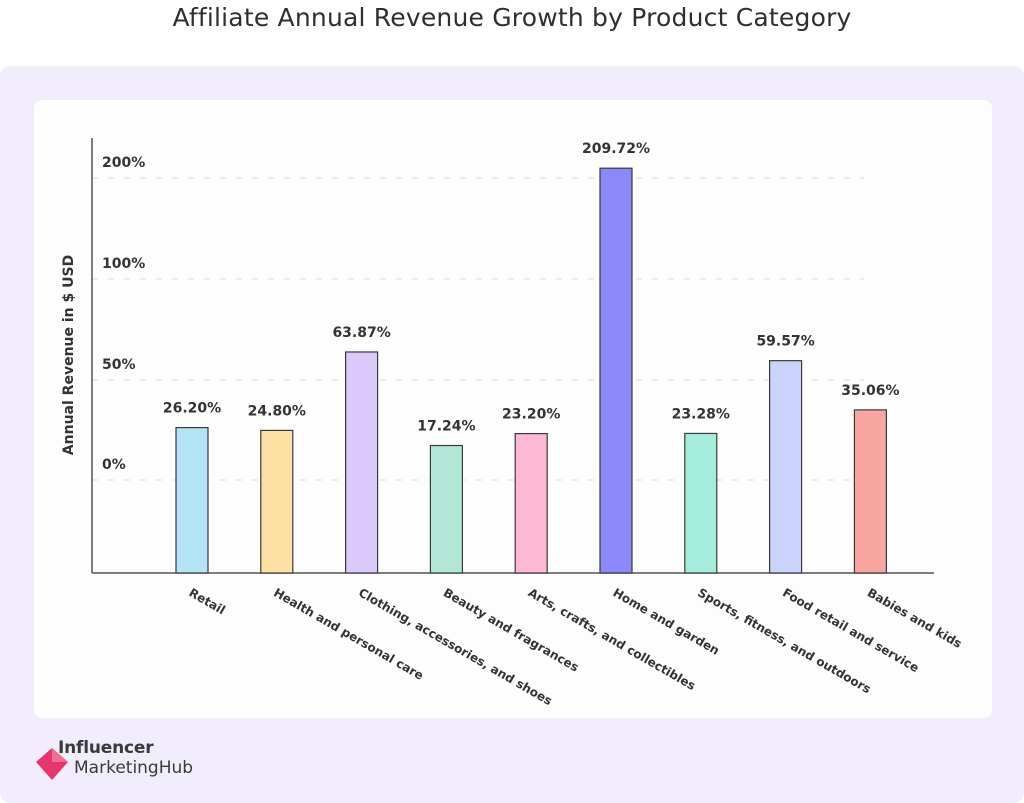 Image resolution: width=1024 pixels, height=803 pixels. What do you see at coordinates (123, 264) in the screenshot?
I see `y-tick-label: 100%` at bounding box center [123, 264].